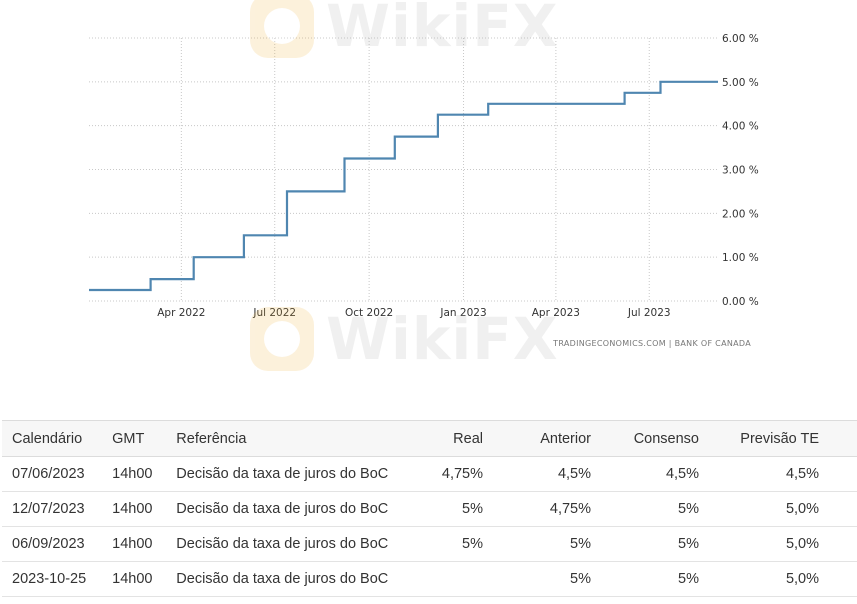 The height and width of the screenshot is (604, 857). Describe the element at coordinates (52, 509) in the screenshot. I see `cell-date: 12/07/2023` at that location.